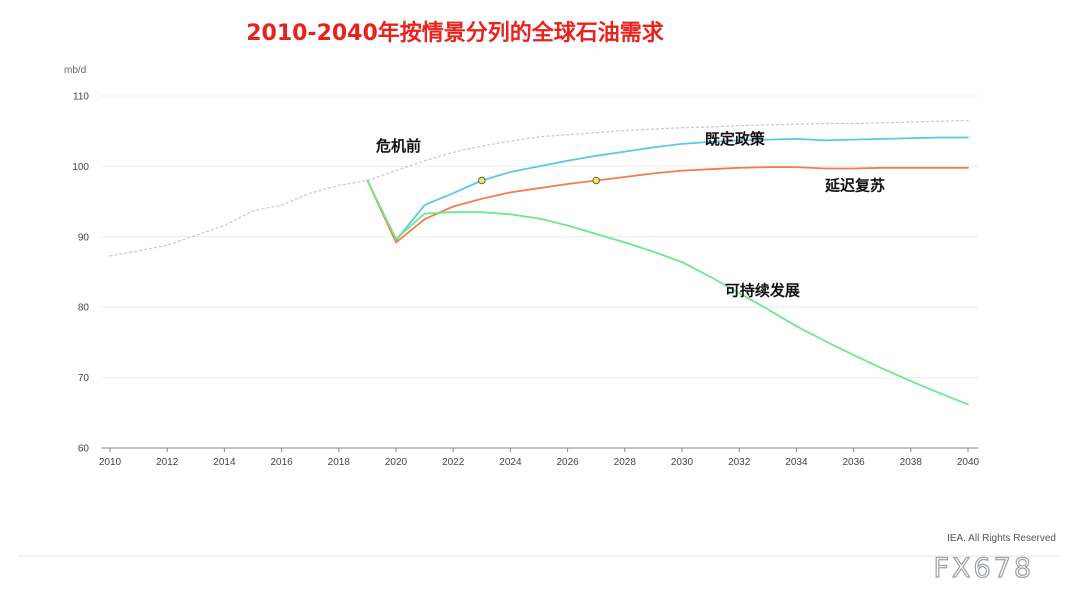 The height and width of the screenshot is (602, 1065). I want to click on x-tick-label: 2014, so click(224, 462).